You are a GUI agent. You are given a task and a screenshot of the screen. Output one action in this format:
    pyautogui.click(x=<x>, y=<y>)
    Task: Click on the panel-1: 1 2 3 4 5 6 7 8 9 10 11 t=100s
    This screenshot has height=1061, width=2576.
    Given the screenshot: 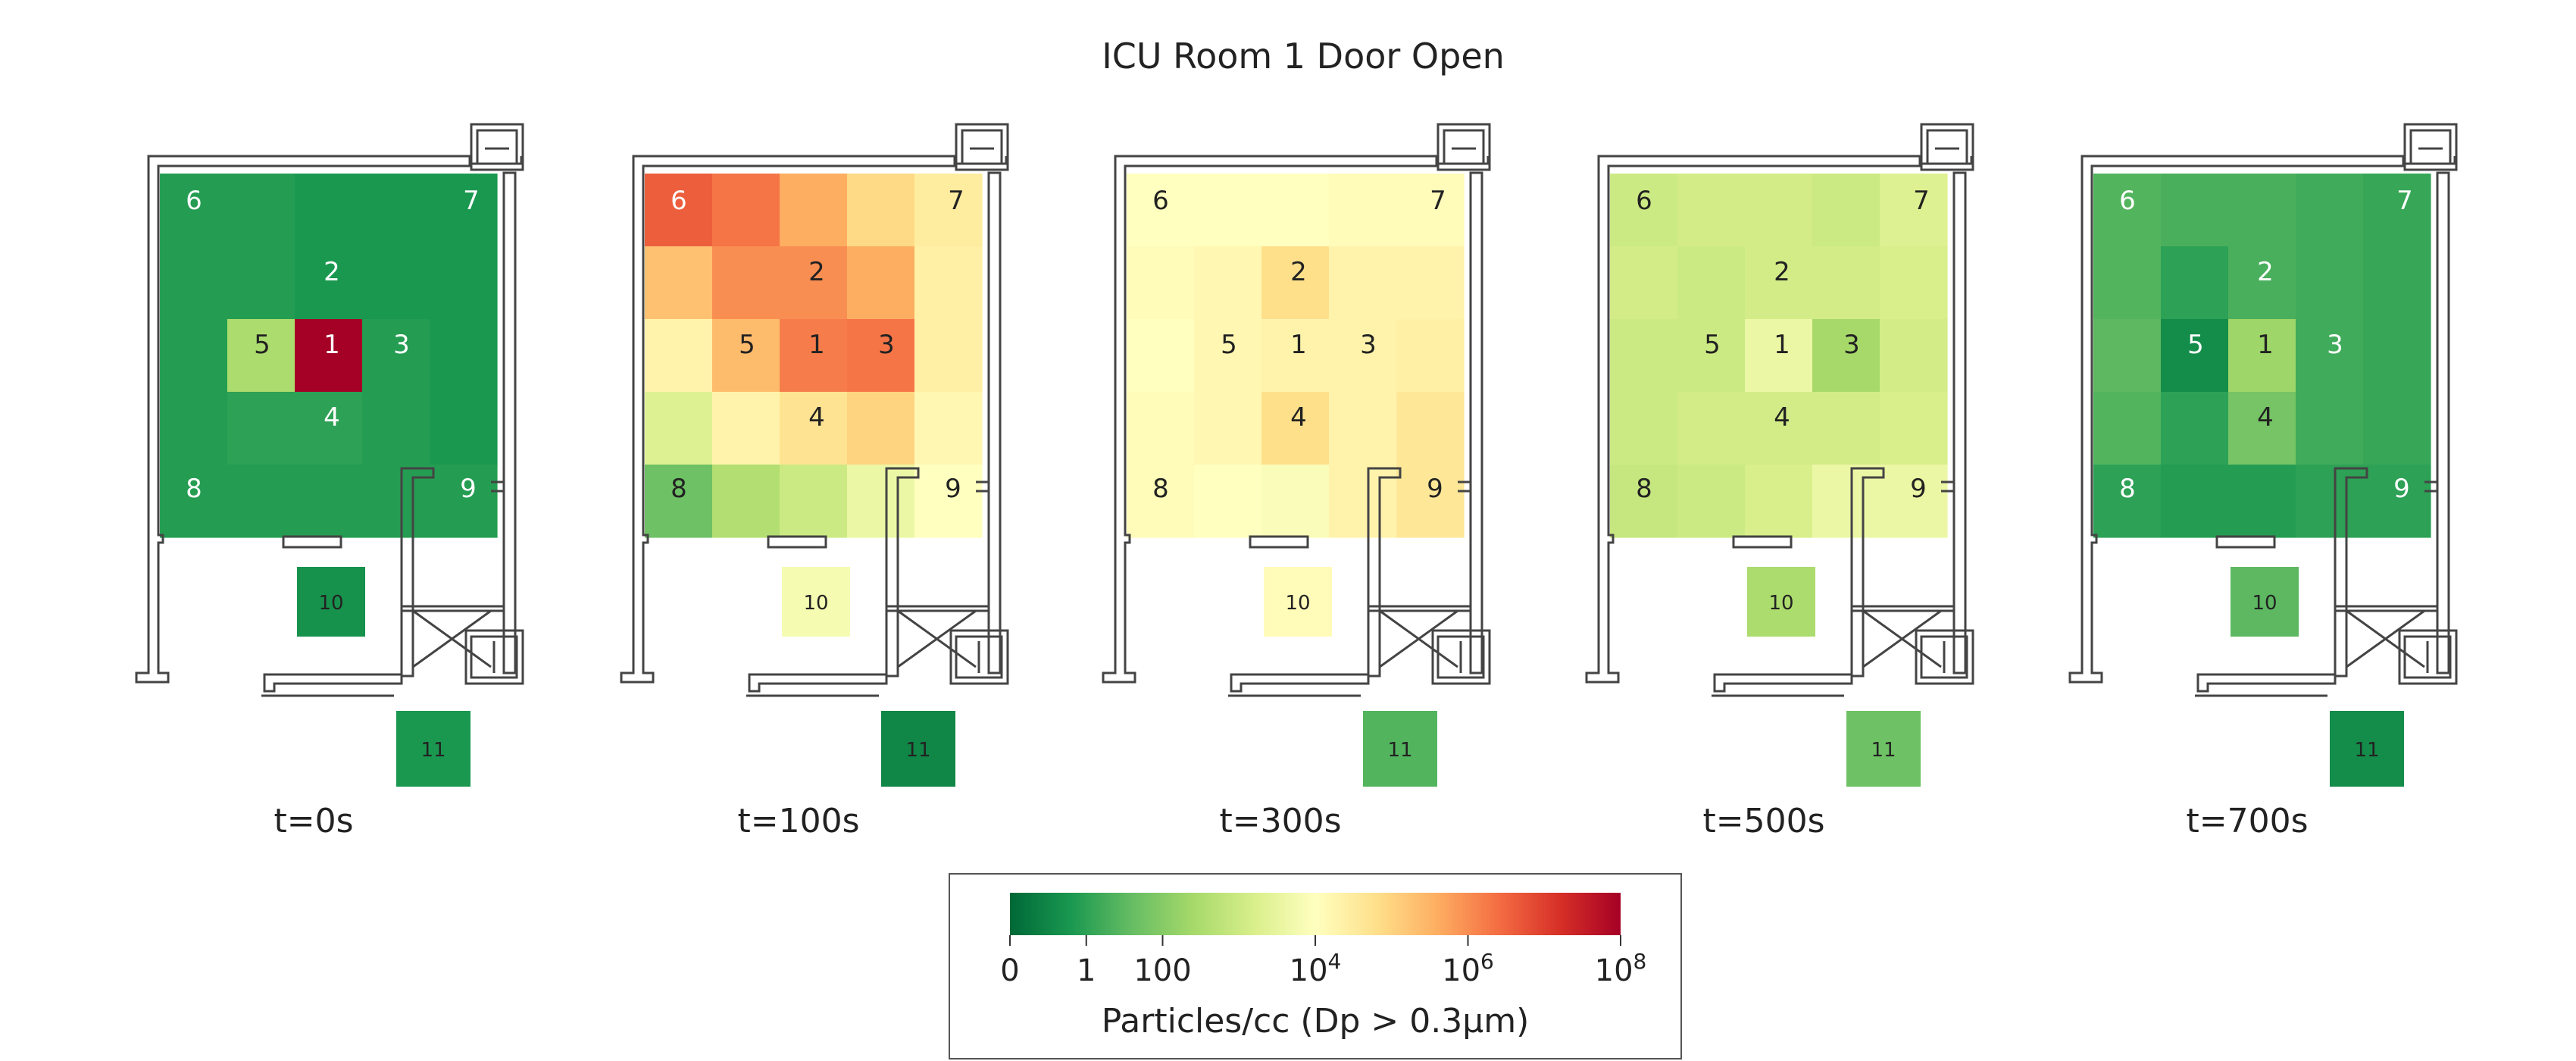 What is the action you would take?
    pyautogui.click(x=815, y=481)
    